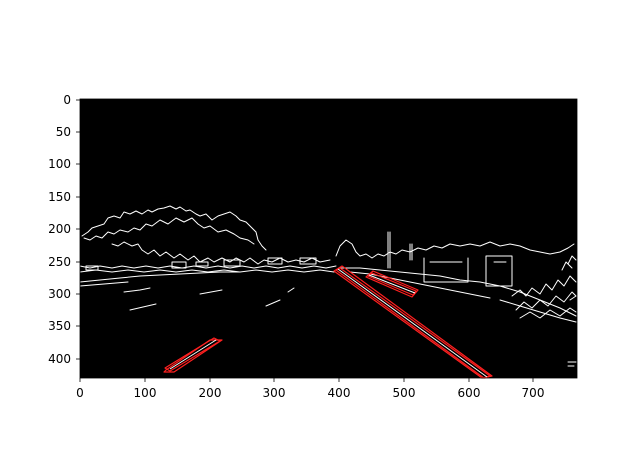 The height and width of the screenshot is (473, 640). I want to click on vegetation-edges-right, so click(544, 311).